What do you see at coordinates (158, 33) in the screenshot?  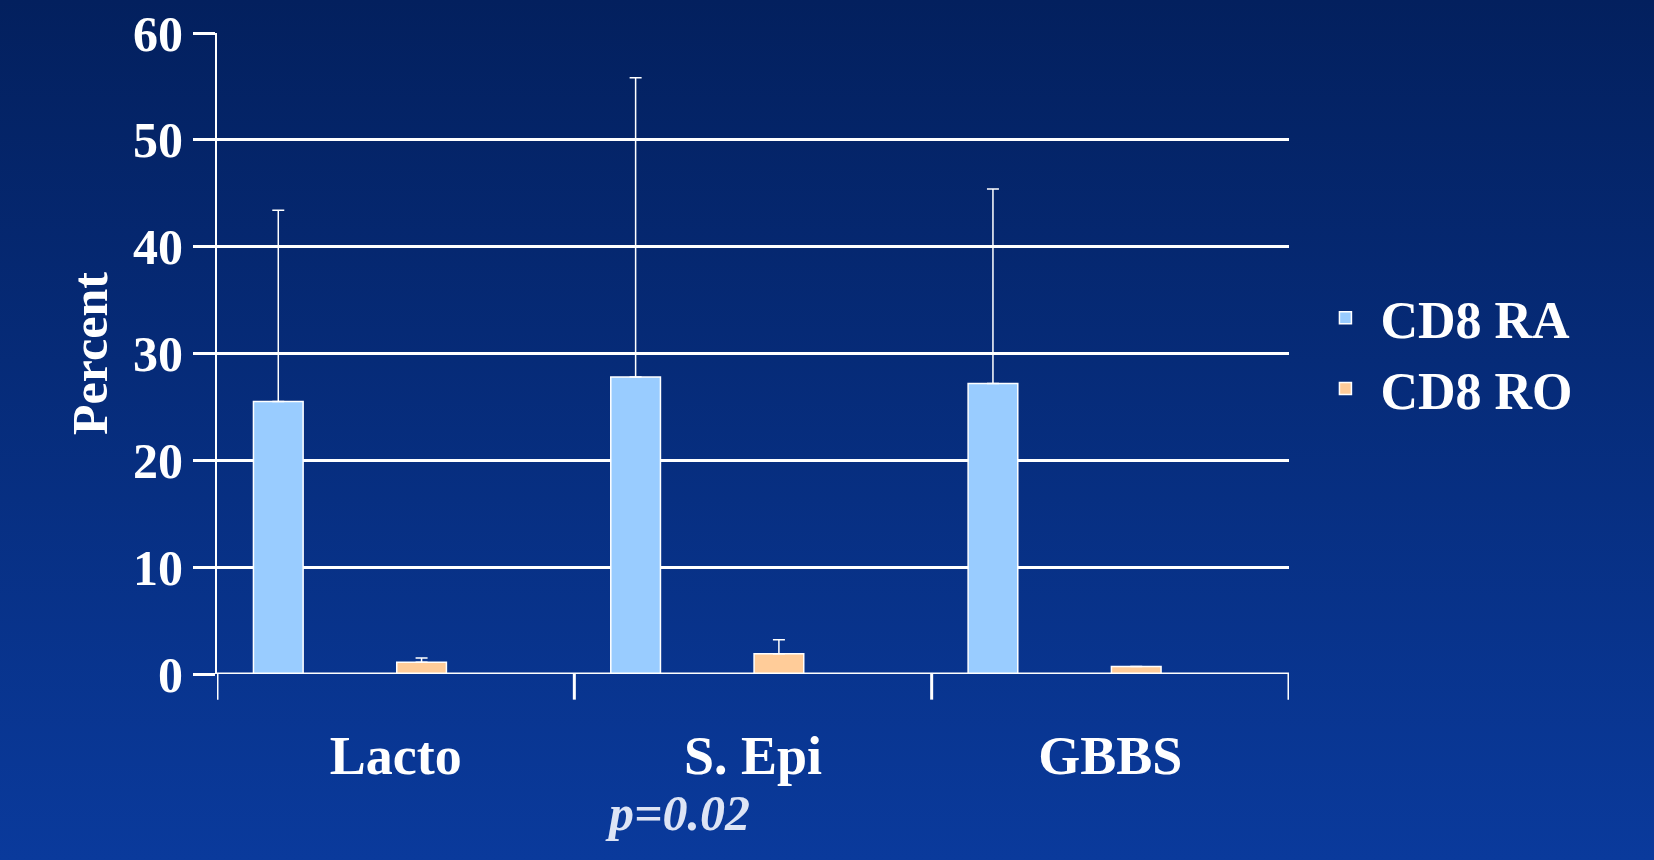 I see `y-tick-label: 60` at bounding box center [158, 33].